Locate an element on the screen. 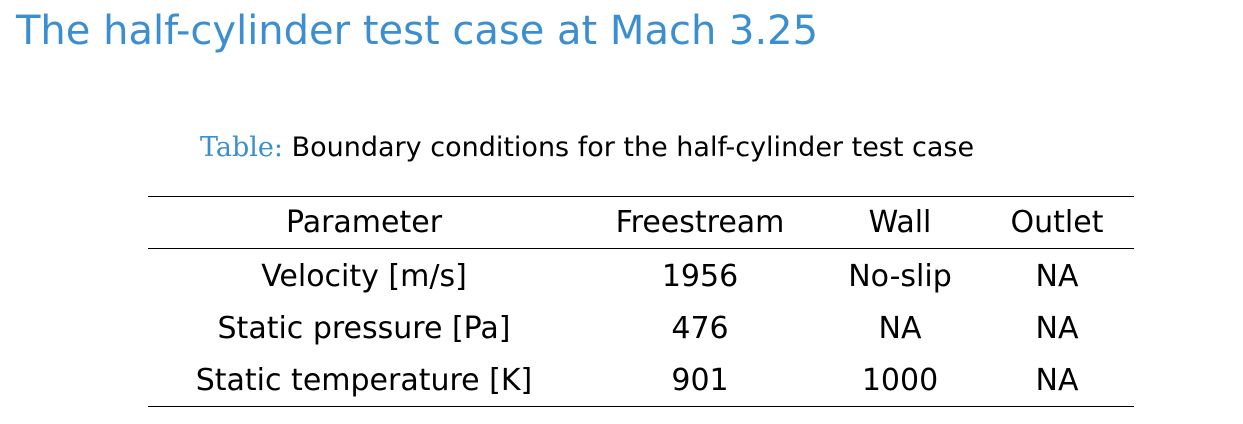  slide-title: The half-cylinder test case at Mach 3.25 is located at coordinates (417, 31).